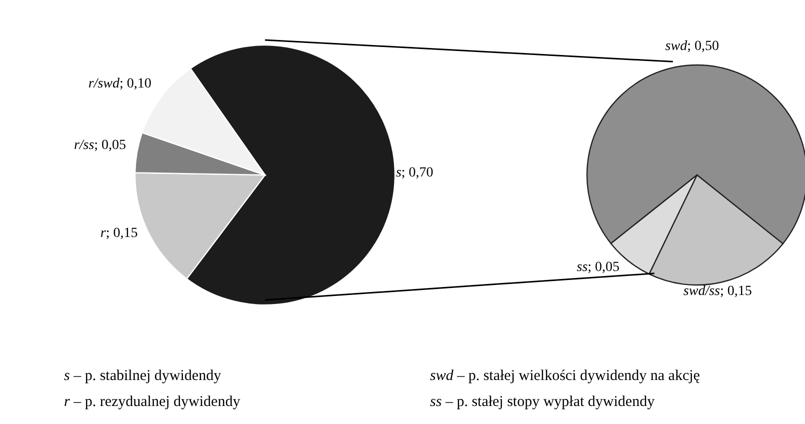 This screenshot has height=424, width=805. I want to click on slice-label: r, so click(103, 233).